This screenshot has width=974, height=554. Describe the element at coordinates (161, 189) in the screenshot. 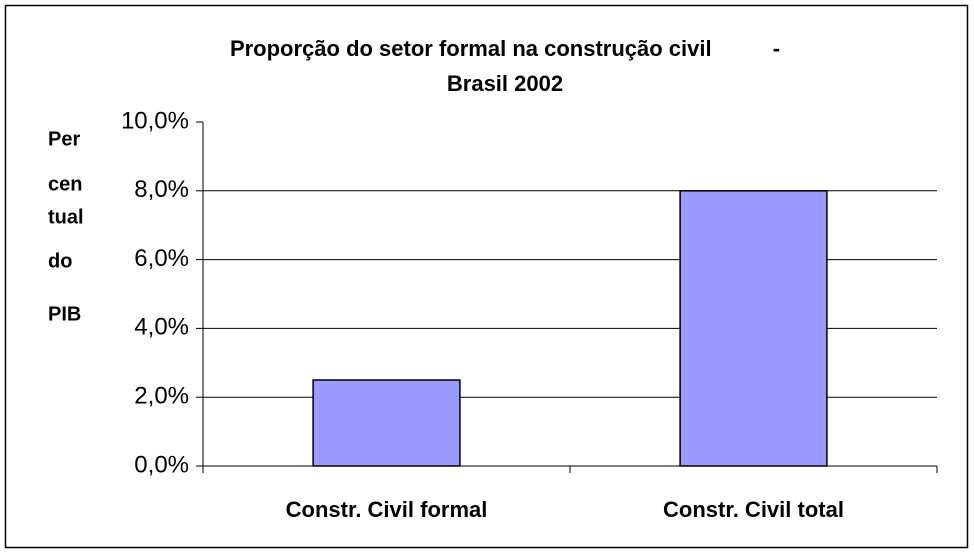

I see `y-tick-label: 8,0%` at that location.